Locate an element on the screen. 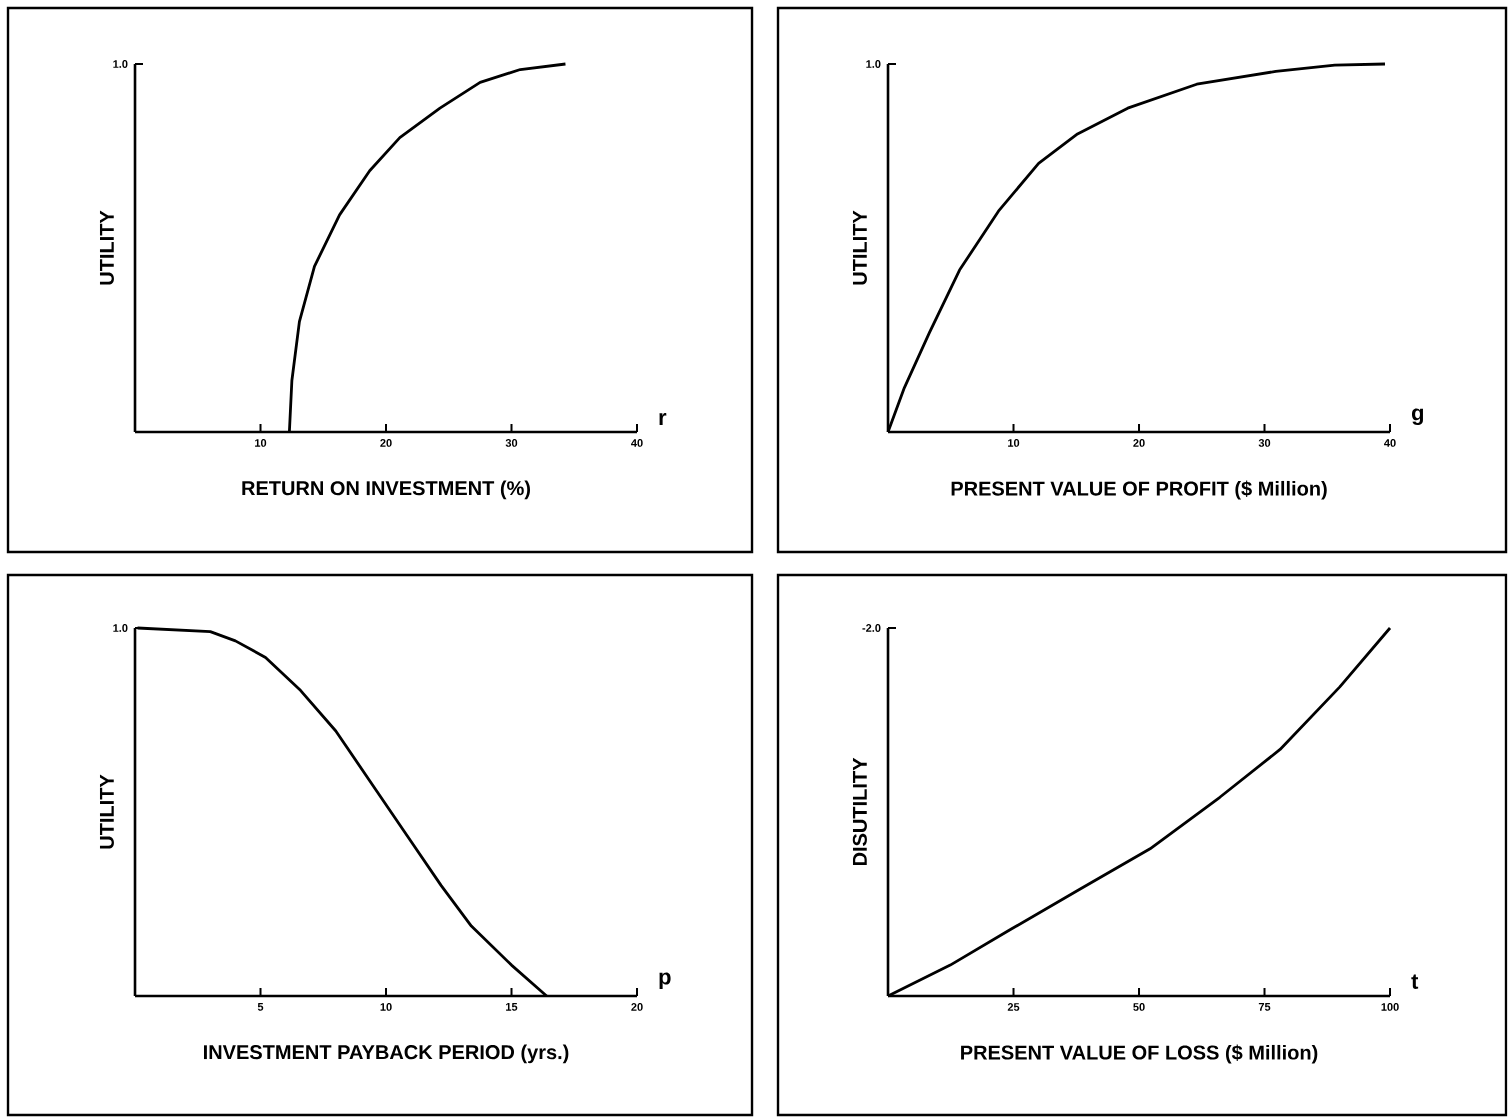  x-tick-label: 75 is located at coordinates (1264, 1007).